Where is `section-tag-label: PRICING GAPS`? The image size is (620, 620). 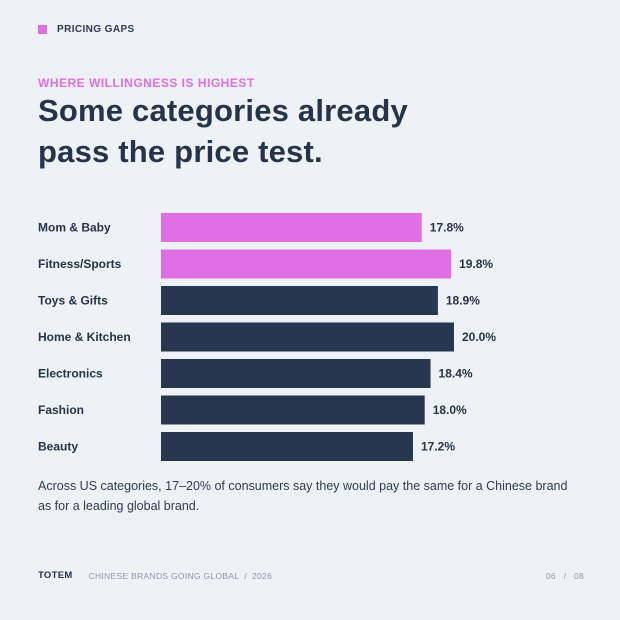 section-tag-label: PRICING GAPS is located at coordinates (96, 29).